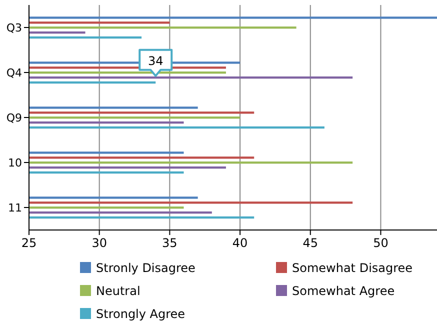  What do you see at coordinates (240, 243) in the screenshot?
I see `x-tick-label: 40` at bounding box center [240, 243].